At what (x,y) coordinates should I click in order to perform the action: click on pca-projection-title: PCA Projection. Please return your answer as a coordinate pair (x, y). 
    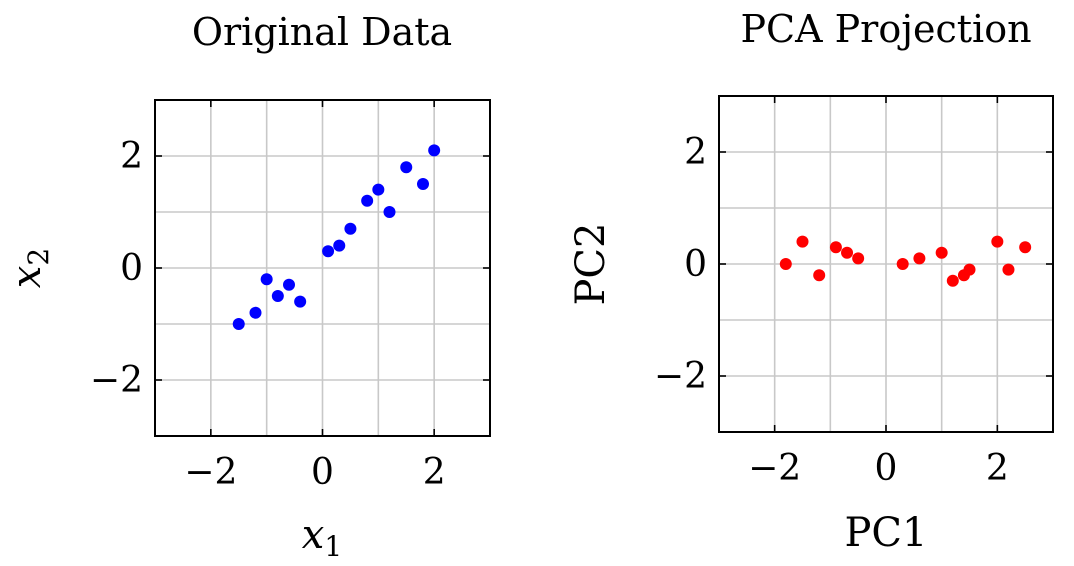
    Looking at the image, I should click on (885, 29).